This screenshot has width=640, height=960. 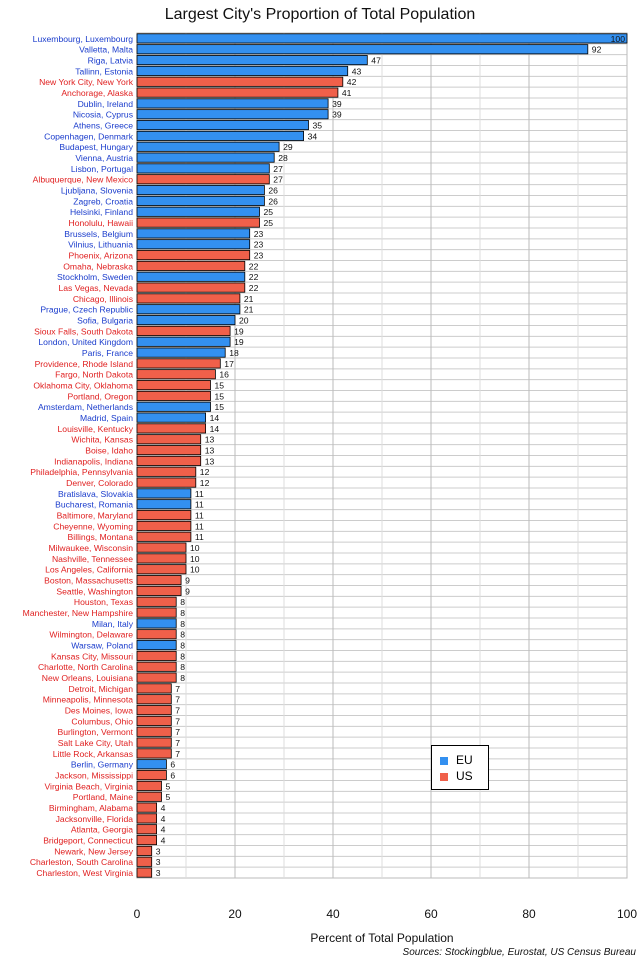 I want to click on value-label: 23, so click(x=259, y=255).